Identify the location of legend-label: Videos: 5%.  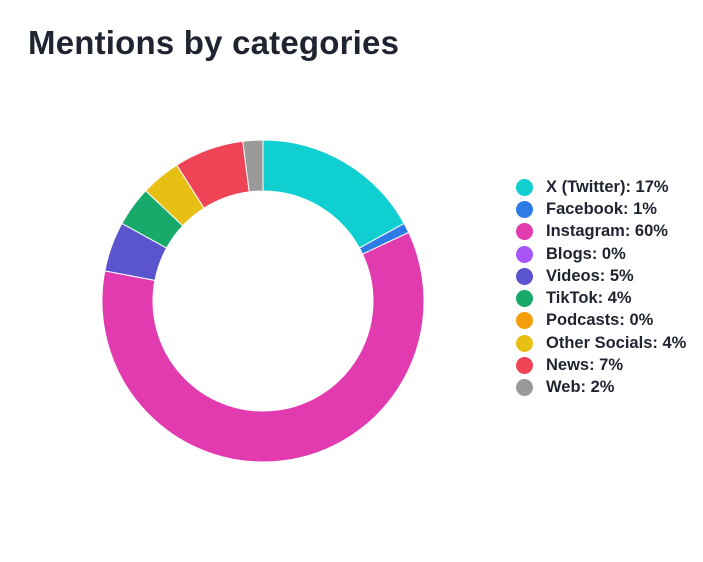
(590, 275).